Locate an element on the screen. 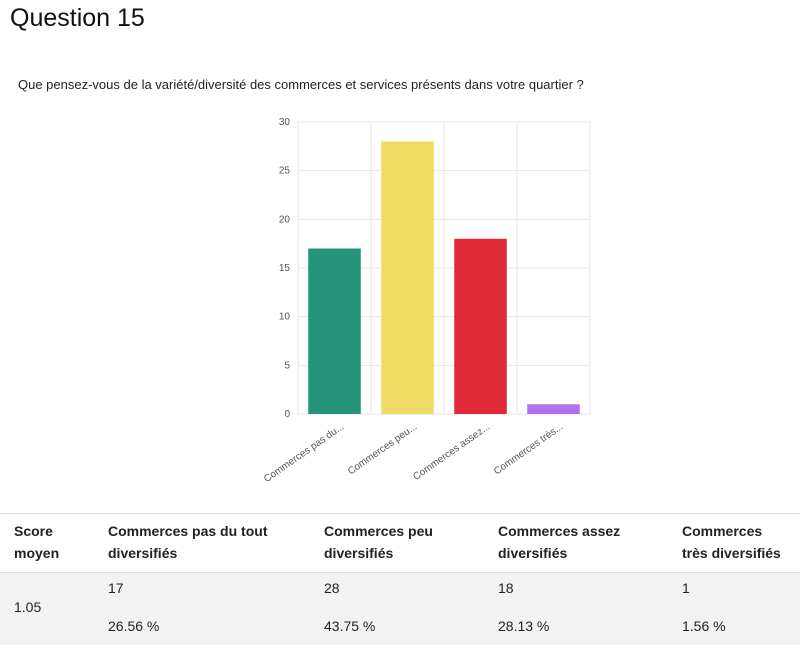 The image size is (800, 650). header-tres: Commerces très diversifiés is located at coordinates (734, 543).